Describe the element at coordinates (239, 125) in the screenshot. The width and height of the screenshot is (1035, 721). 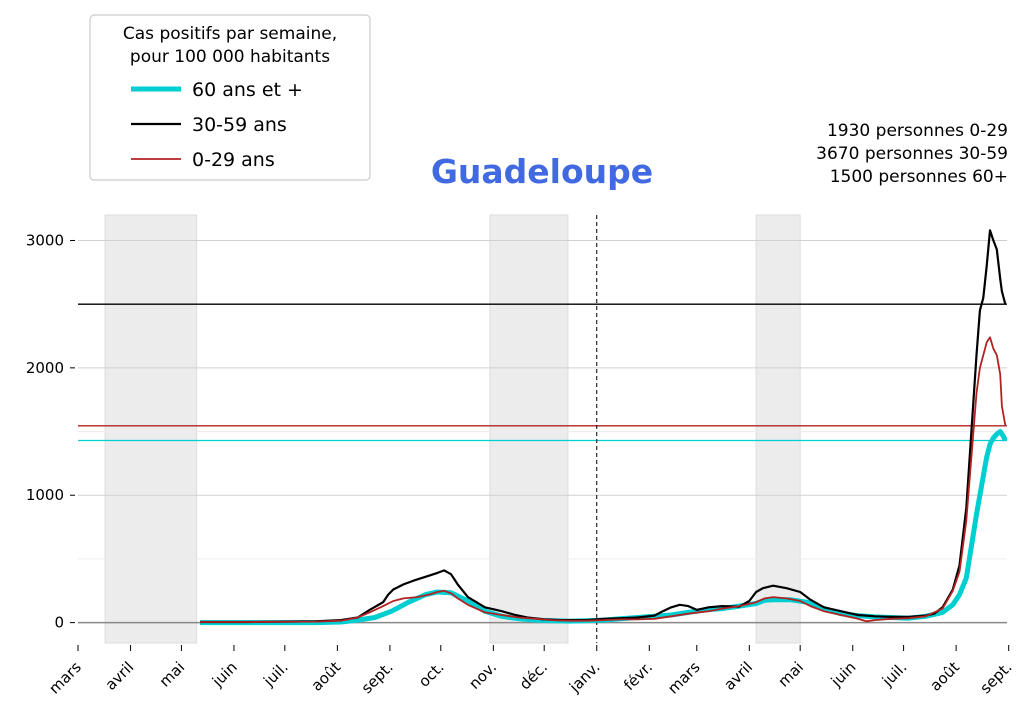
I see `legend-label-2: 30-59 ans` at that location.